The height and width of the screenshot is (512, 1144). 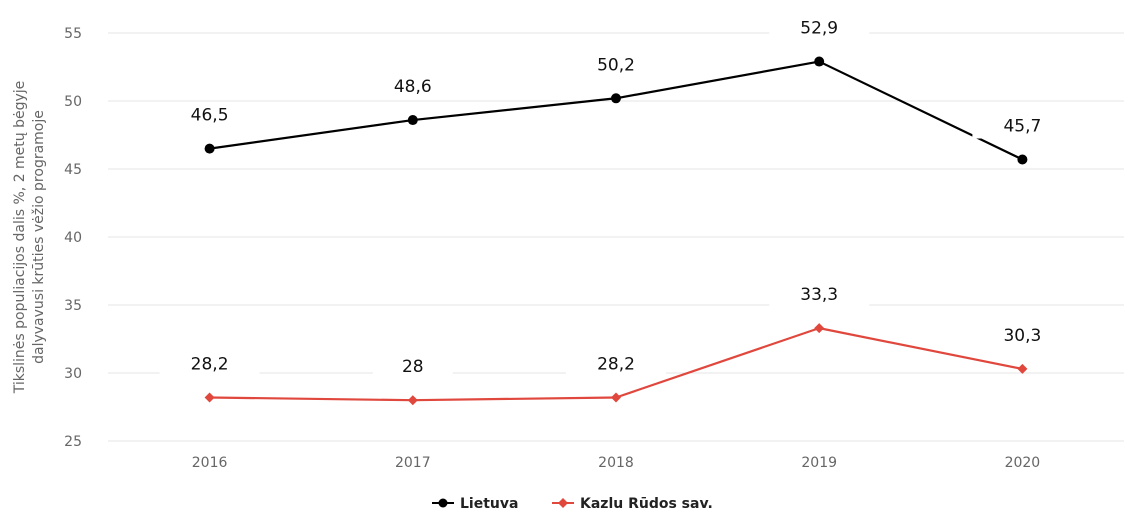 What do you see at coordinates (489, 504) in the screenshot?
I see `legend-label: Lietuva` at bounding box center [489, 504].